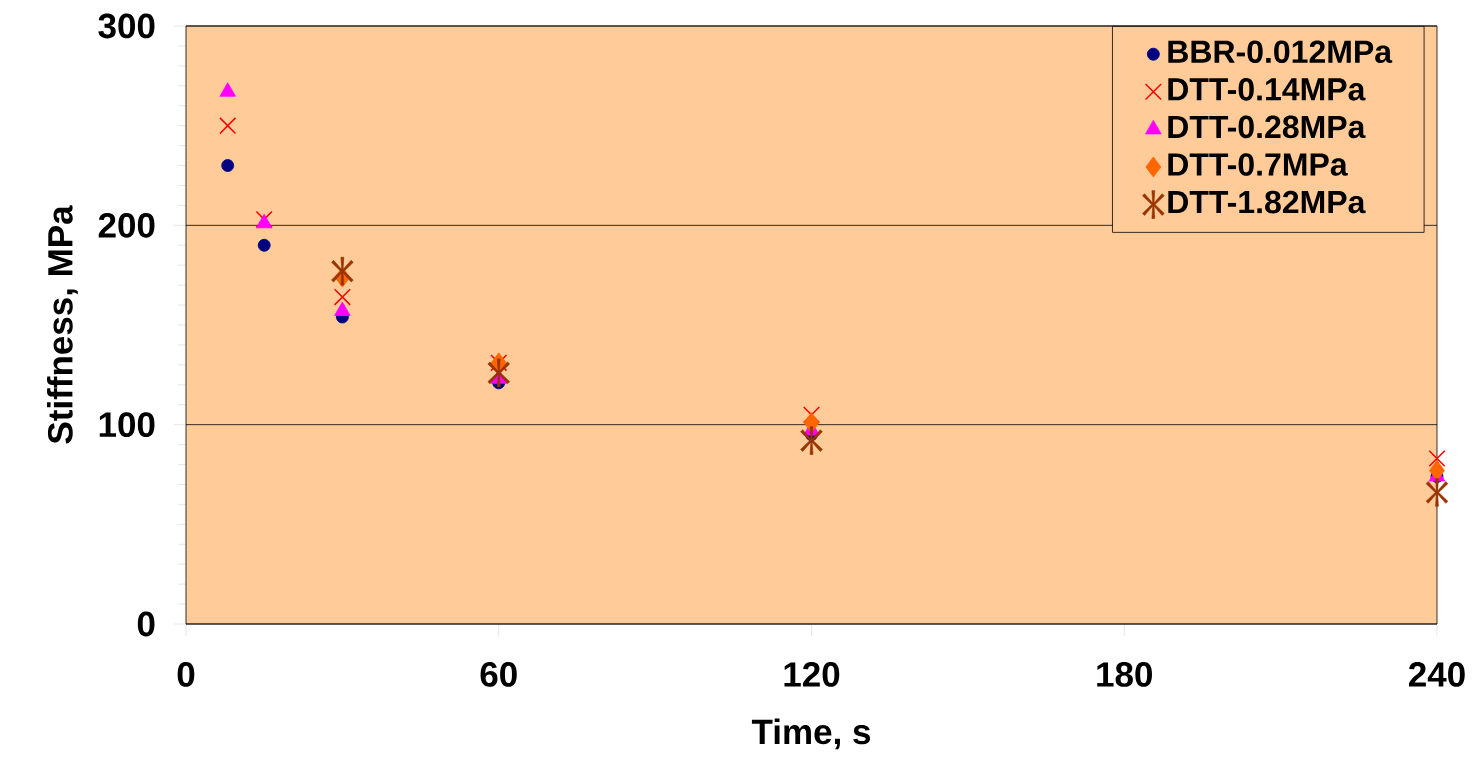 This screenshot has height=774, width=1483. Describe the element at coordinates (1267, 89) in the screenshot. I see `legend-label: DTT-0.14MPa` at that location.